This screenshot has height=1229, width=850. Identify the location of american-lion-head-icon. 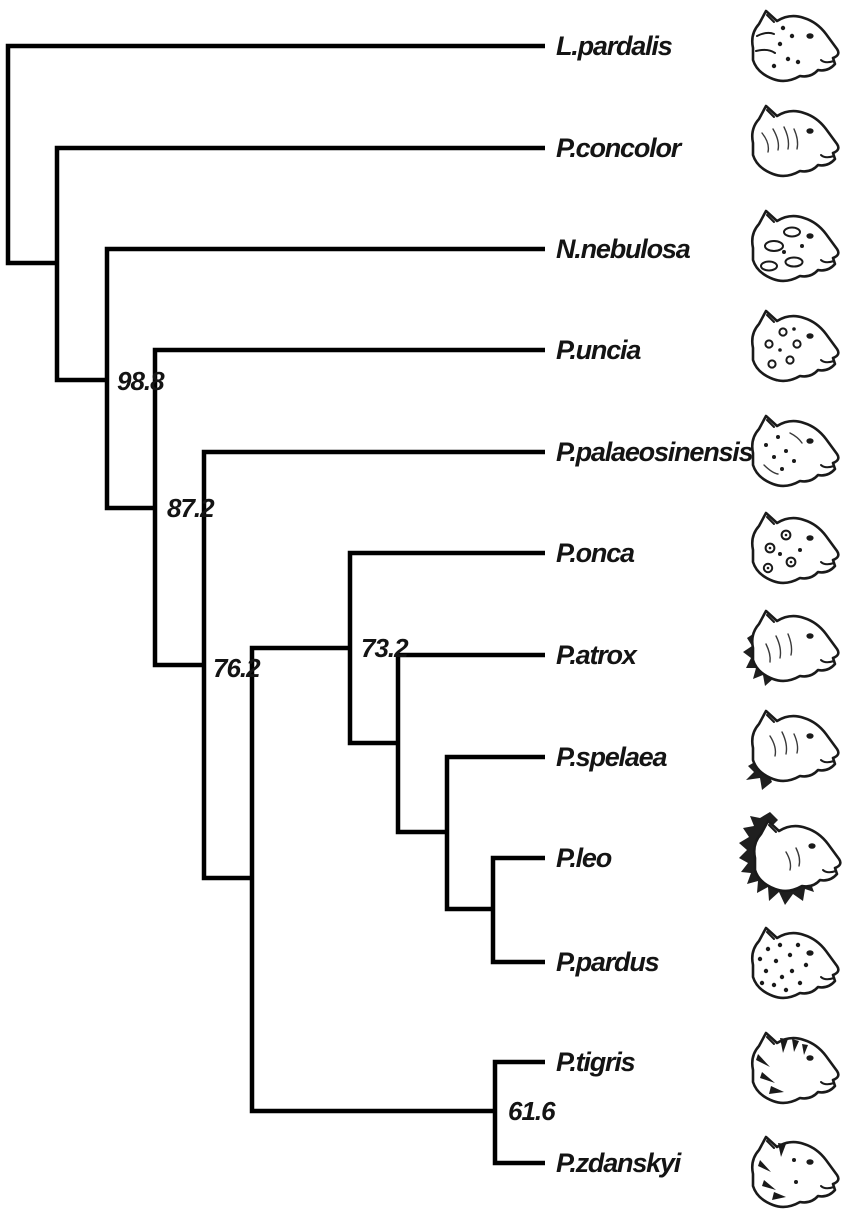
(792, 650).